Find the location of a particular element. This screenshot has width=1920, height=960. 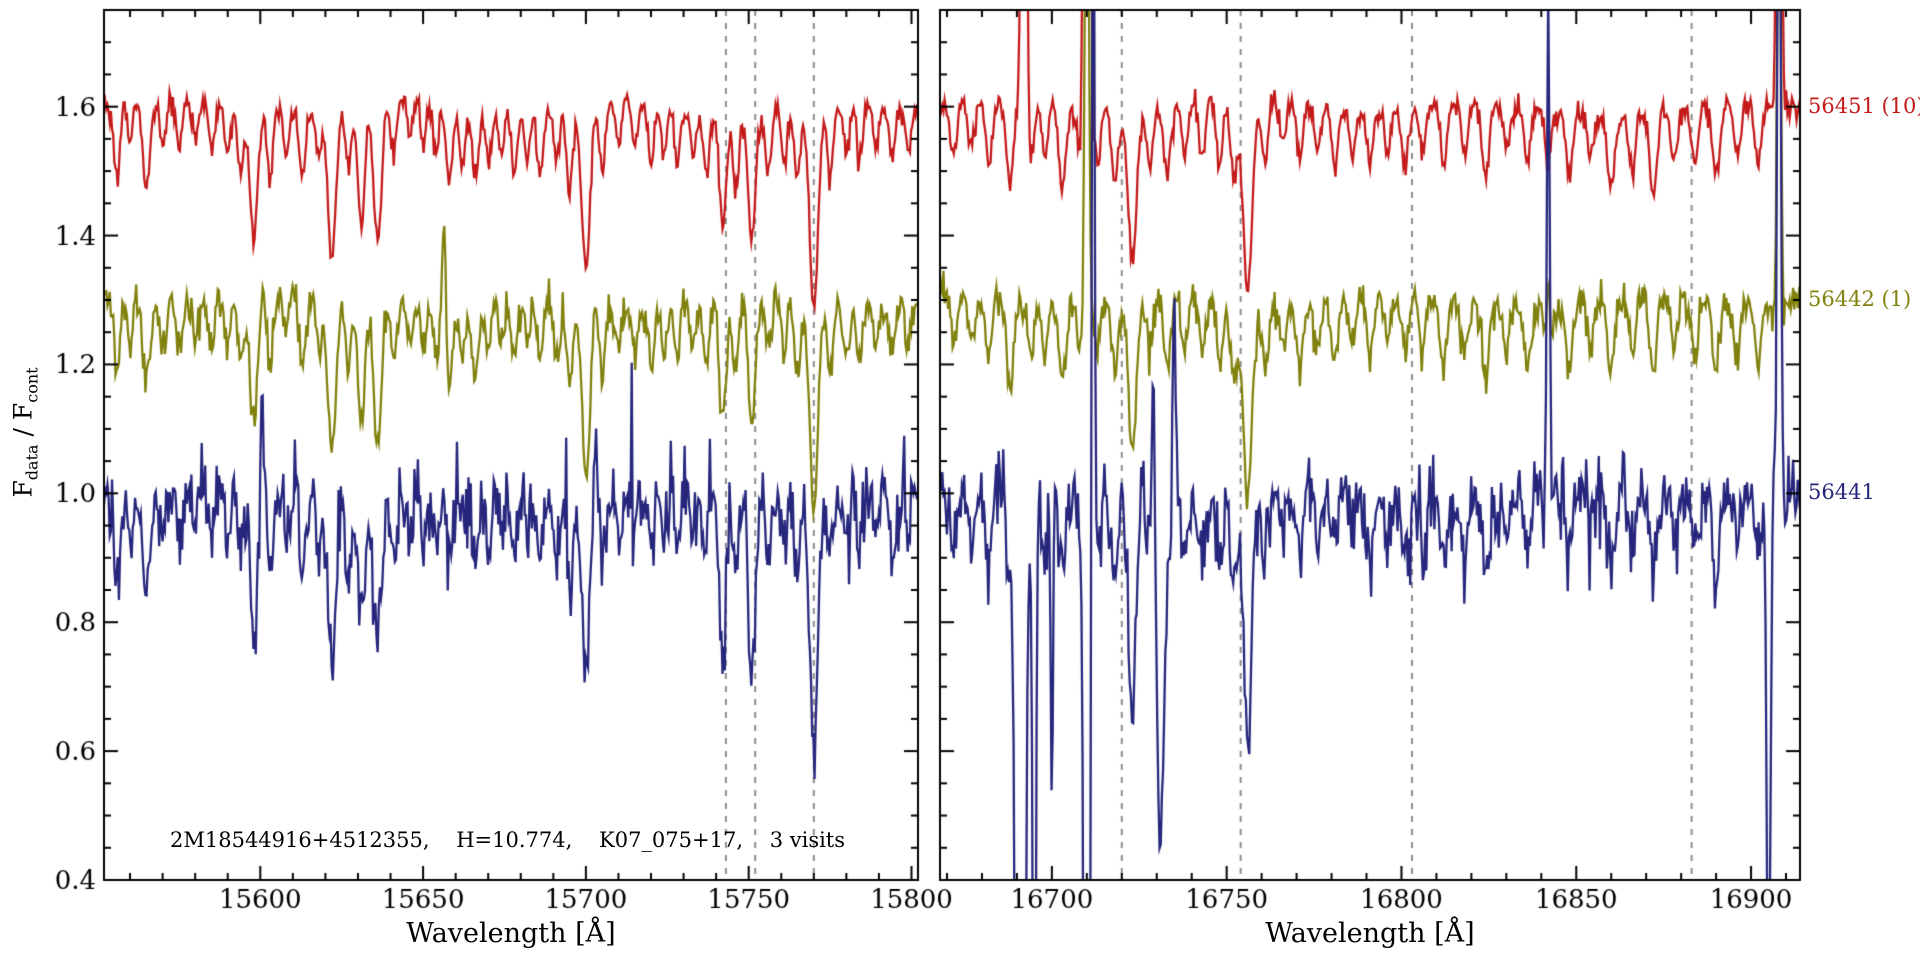

series-label-56442: 56442 (1) is located at coordinates (1860, 299).